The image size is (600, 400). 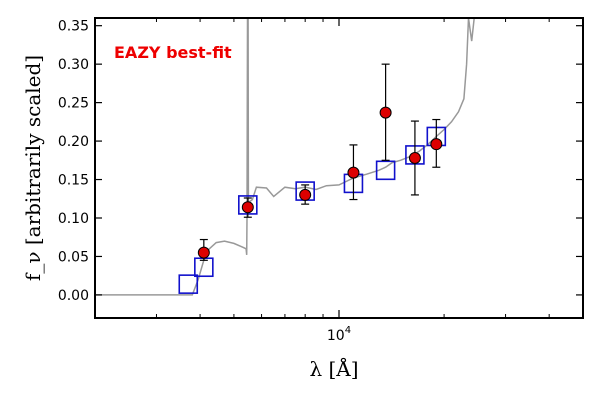 I want to click on y-axis-label: f_ν [arbitrarily scaled], so click(x=33, y=168).